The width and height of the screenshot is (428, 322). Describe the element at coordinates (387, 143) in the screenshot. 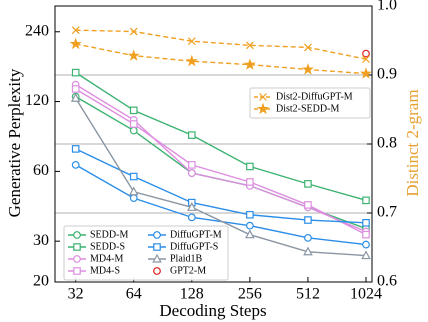

I see `y2-tick-label: 0.8` at that location.